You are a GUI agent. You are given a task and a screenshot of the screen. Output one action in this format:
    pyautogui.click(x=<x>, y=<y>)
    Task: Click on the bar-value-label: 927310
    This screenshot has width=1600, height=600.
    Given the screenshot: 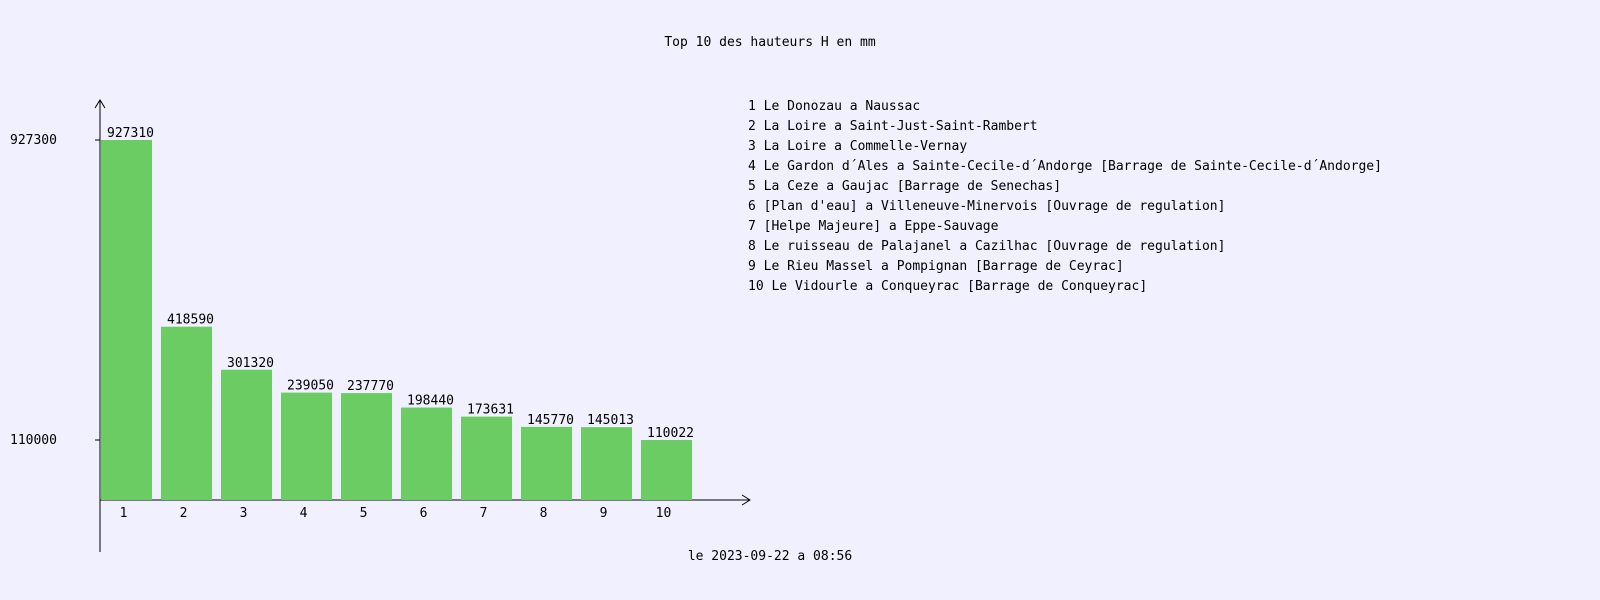 What is the action you would take?
    pyautogui.click(x=130, y=133)
    